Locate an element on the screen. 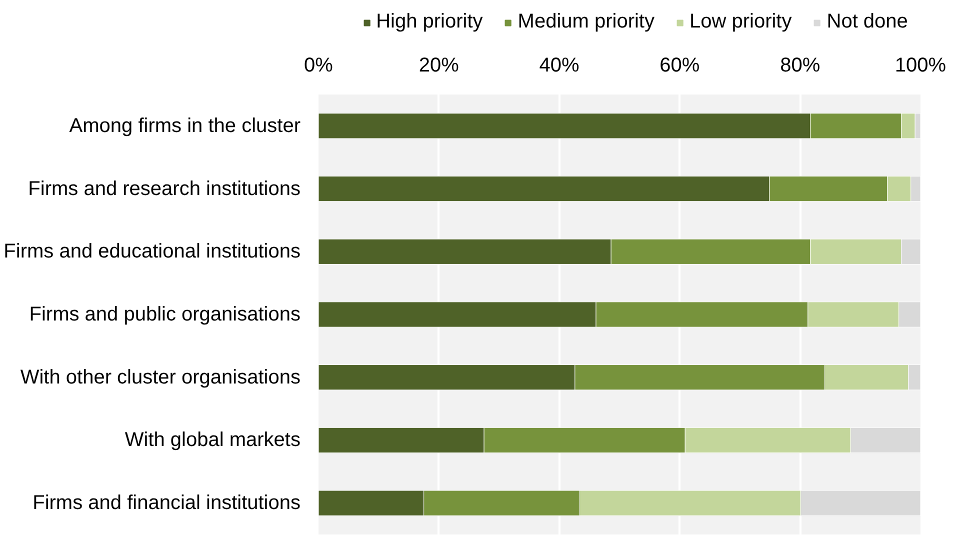 The height and width of the screenshot is (545, 975). legend-label: Low priority is located at coordinates (740, 22).